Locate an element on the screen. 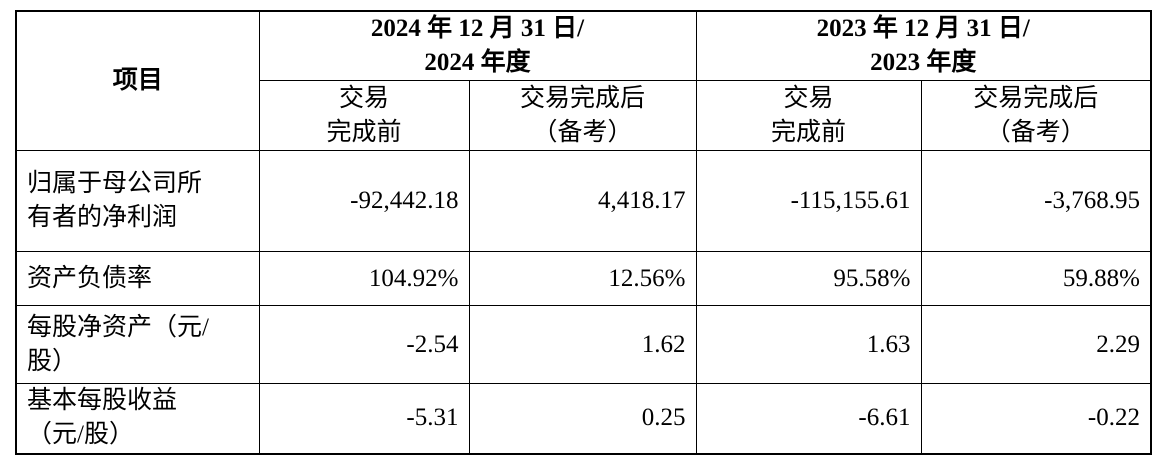 The image size is (1161, 471). value-cell: 1.62 is located at coordinates (582, 344).